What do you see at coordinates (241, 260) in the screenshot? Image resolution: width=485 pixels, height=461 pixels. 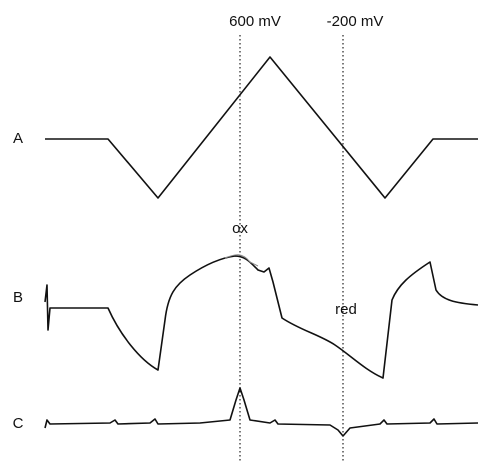 I see `trace-b-overlay` at bounding box center [241, 260].